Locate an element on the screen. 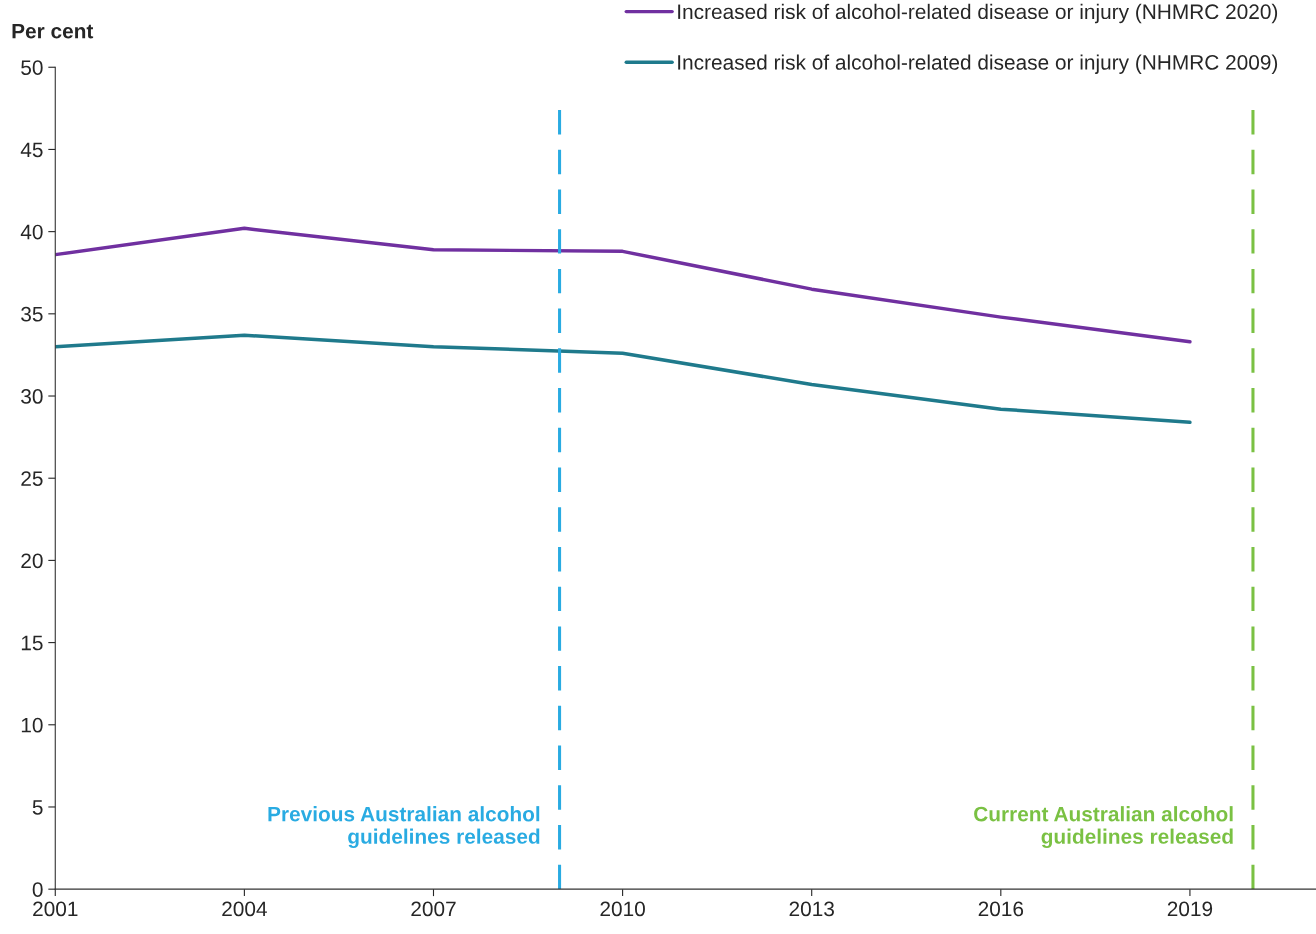  x-tick-label: 2001 is located at coordinates (55, 909).